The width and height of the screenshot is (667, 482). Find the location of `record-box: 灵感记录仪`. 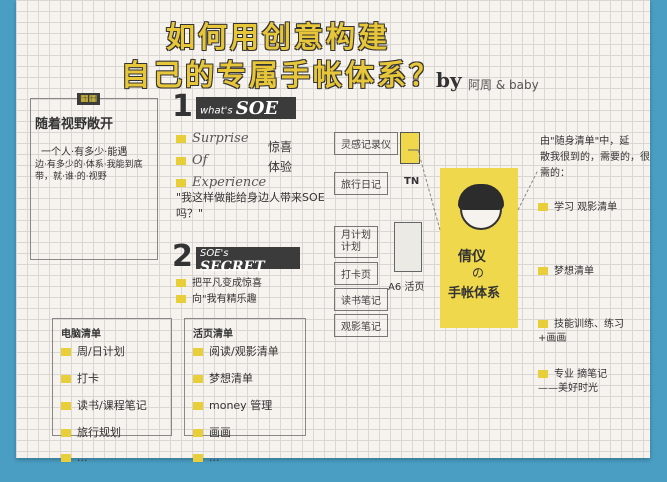

record-box: 灵感记录仪 is located at coordinates (366, 143).